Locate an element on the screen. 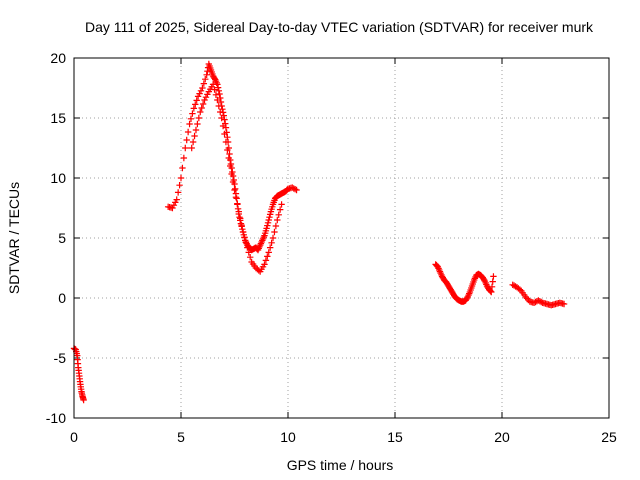 The image size is (640, 480). x-tick-label: 0 is located at coordinates (74, 437).